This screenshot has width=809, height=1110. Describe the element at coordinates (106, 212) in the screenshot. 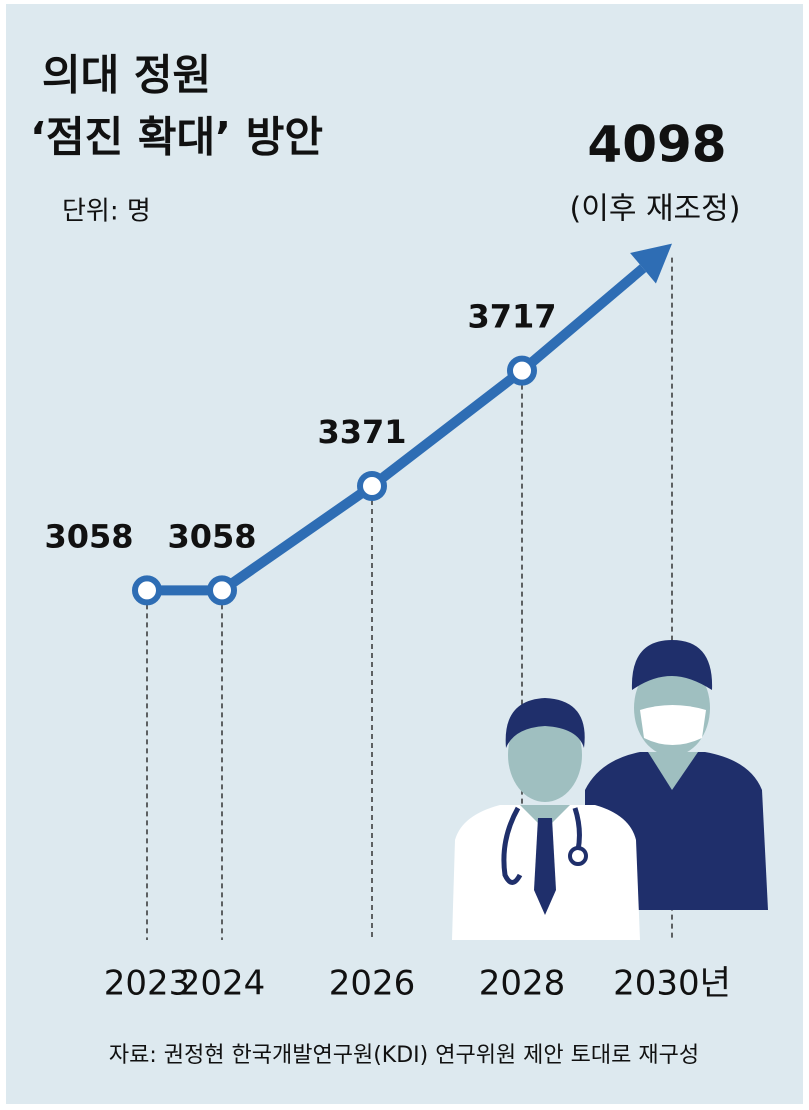

I see `unit-label: 단위: 명` at that location.